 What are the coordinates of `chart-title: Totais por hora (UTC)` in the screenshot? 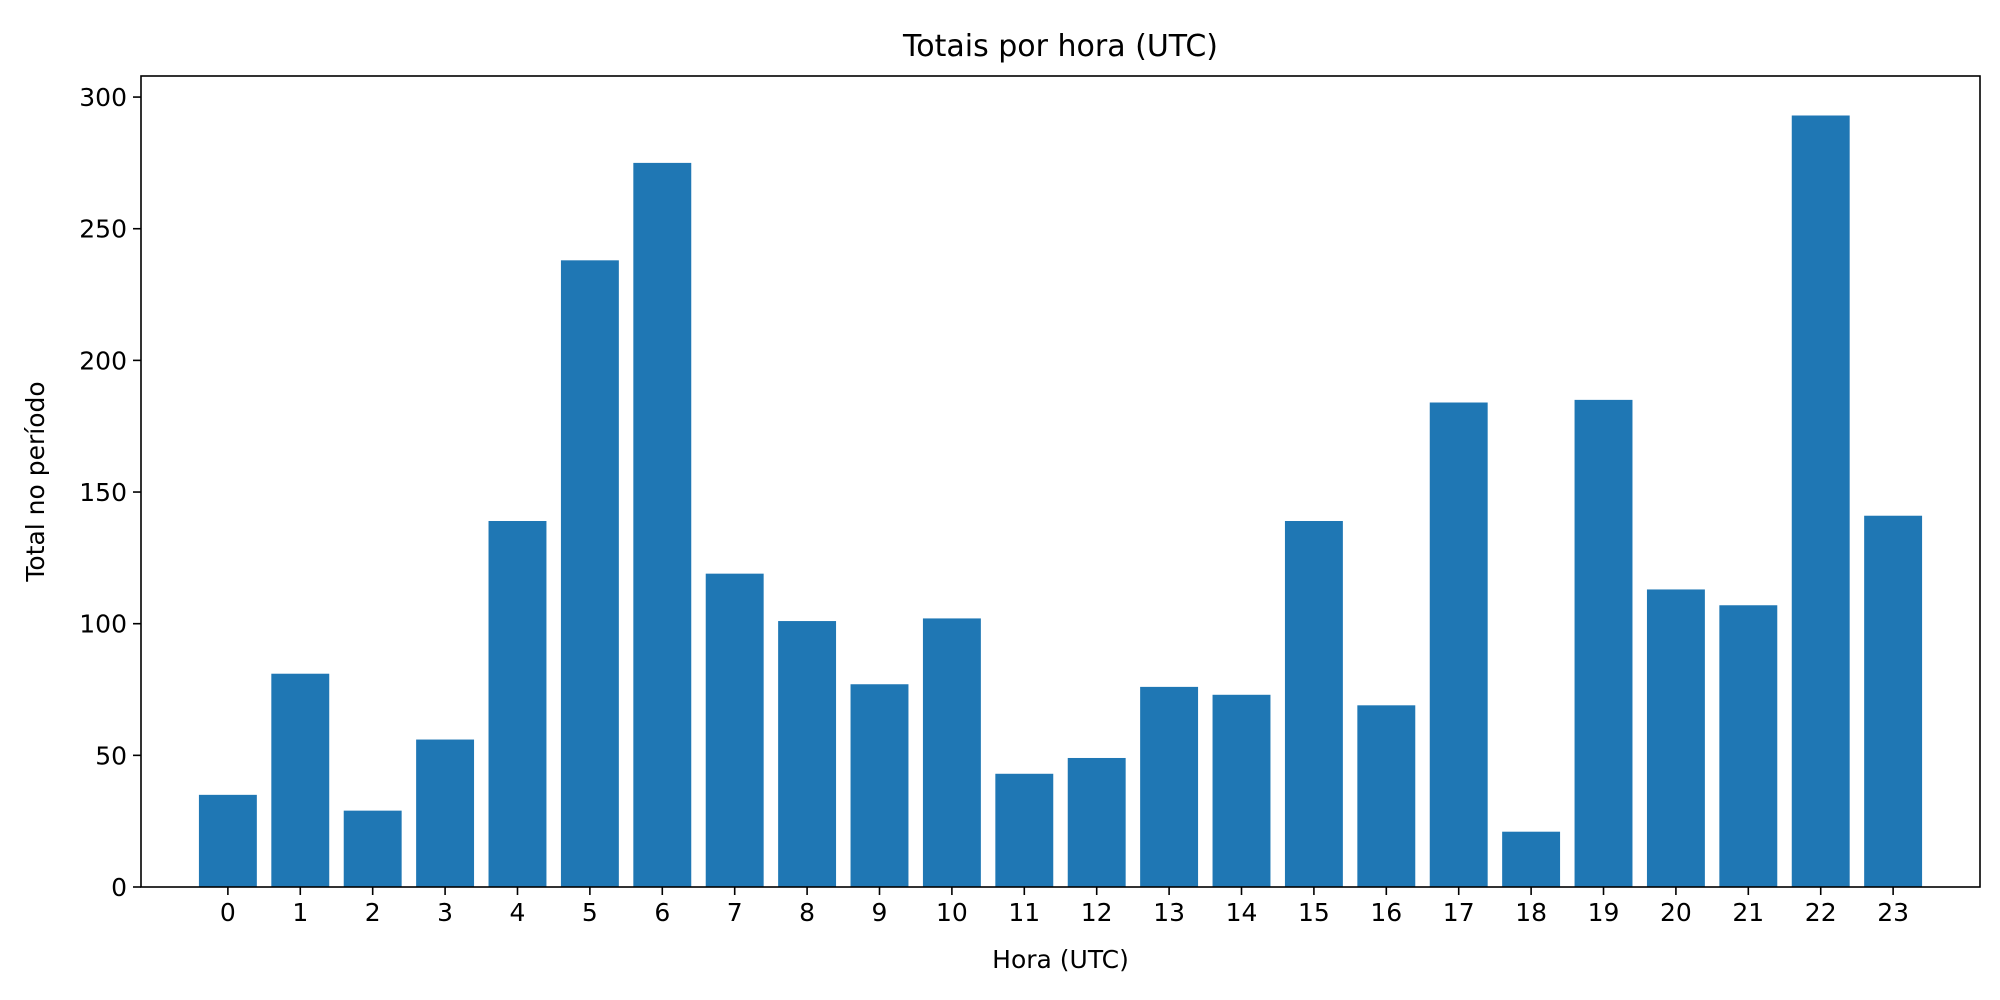 It's located at (1060, 46).